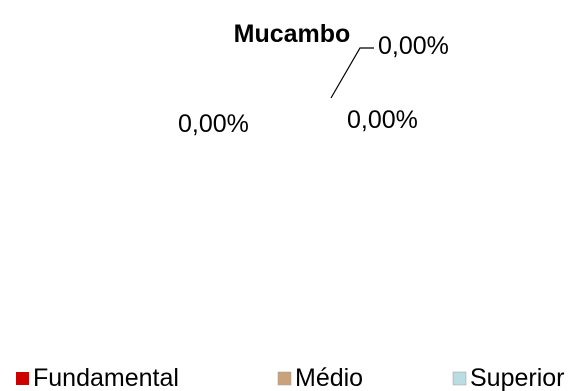  What do you see at coordinates (106, 377) in the screenshot?
I see `legend-label: Fundamental` at bounding box center [106, 377].